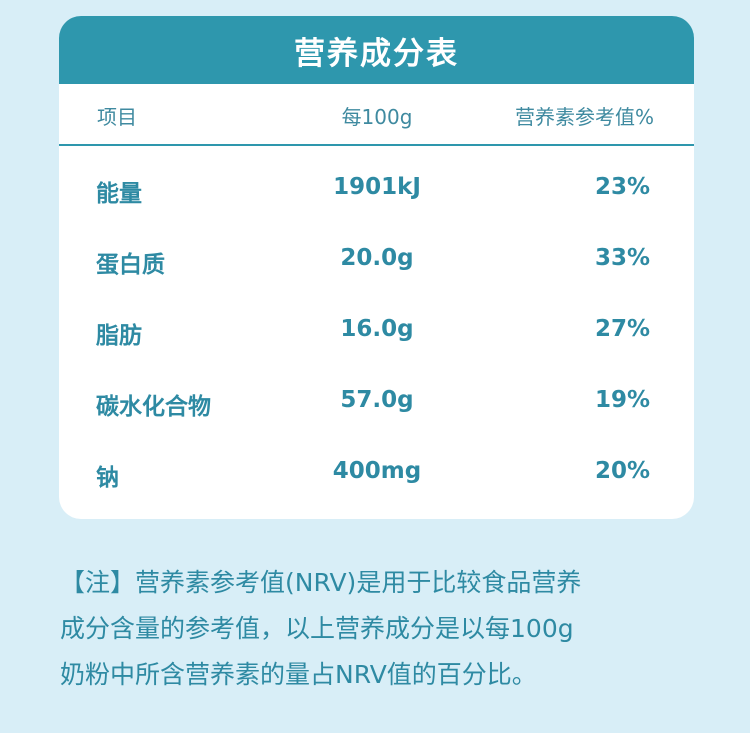 The image size is (750, 733). Describe the element at coordinates (377, 471) in the screenshot. I see `row-per-100g: 400mg` at that location.